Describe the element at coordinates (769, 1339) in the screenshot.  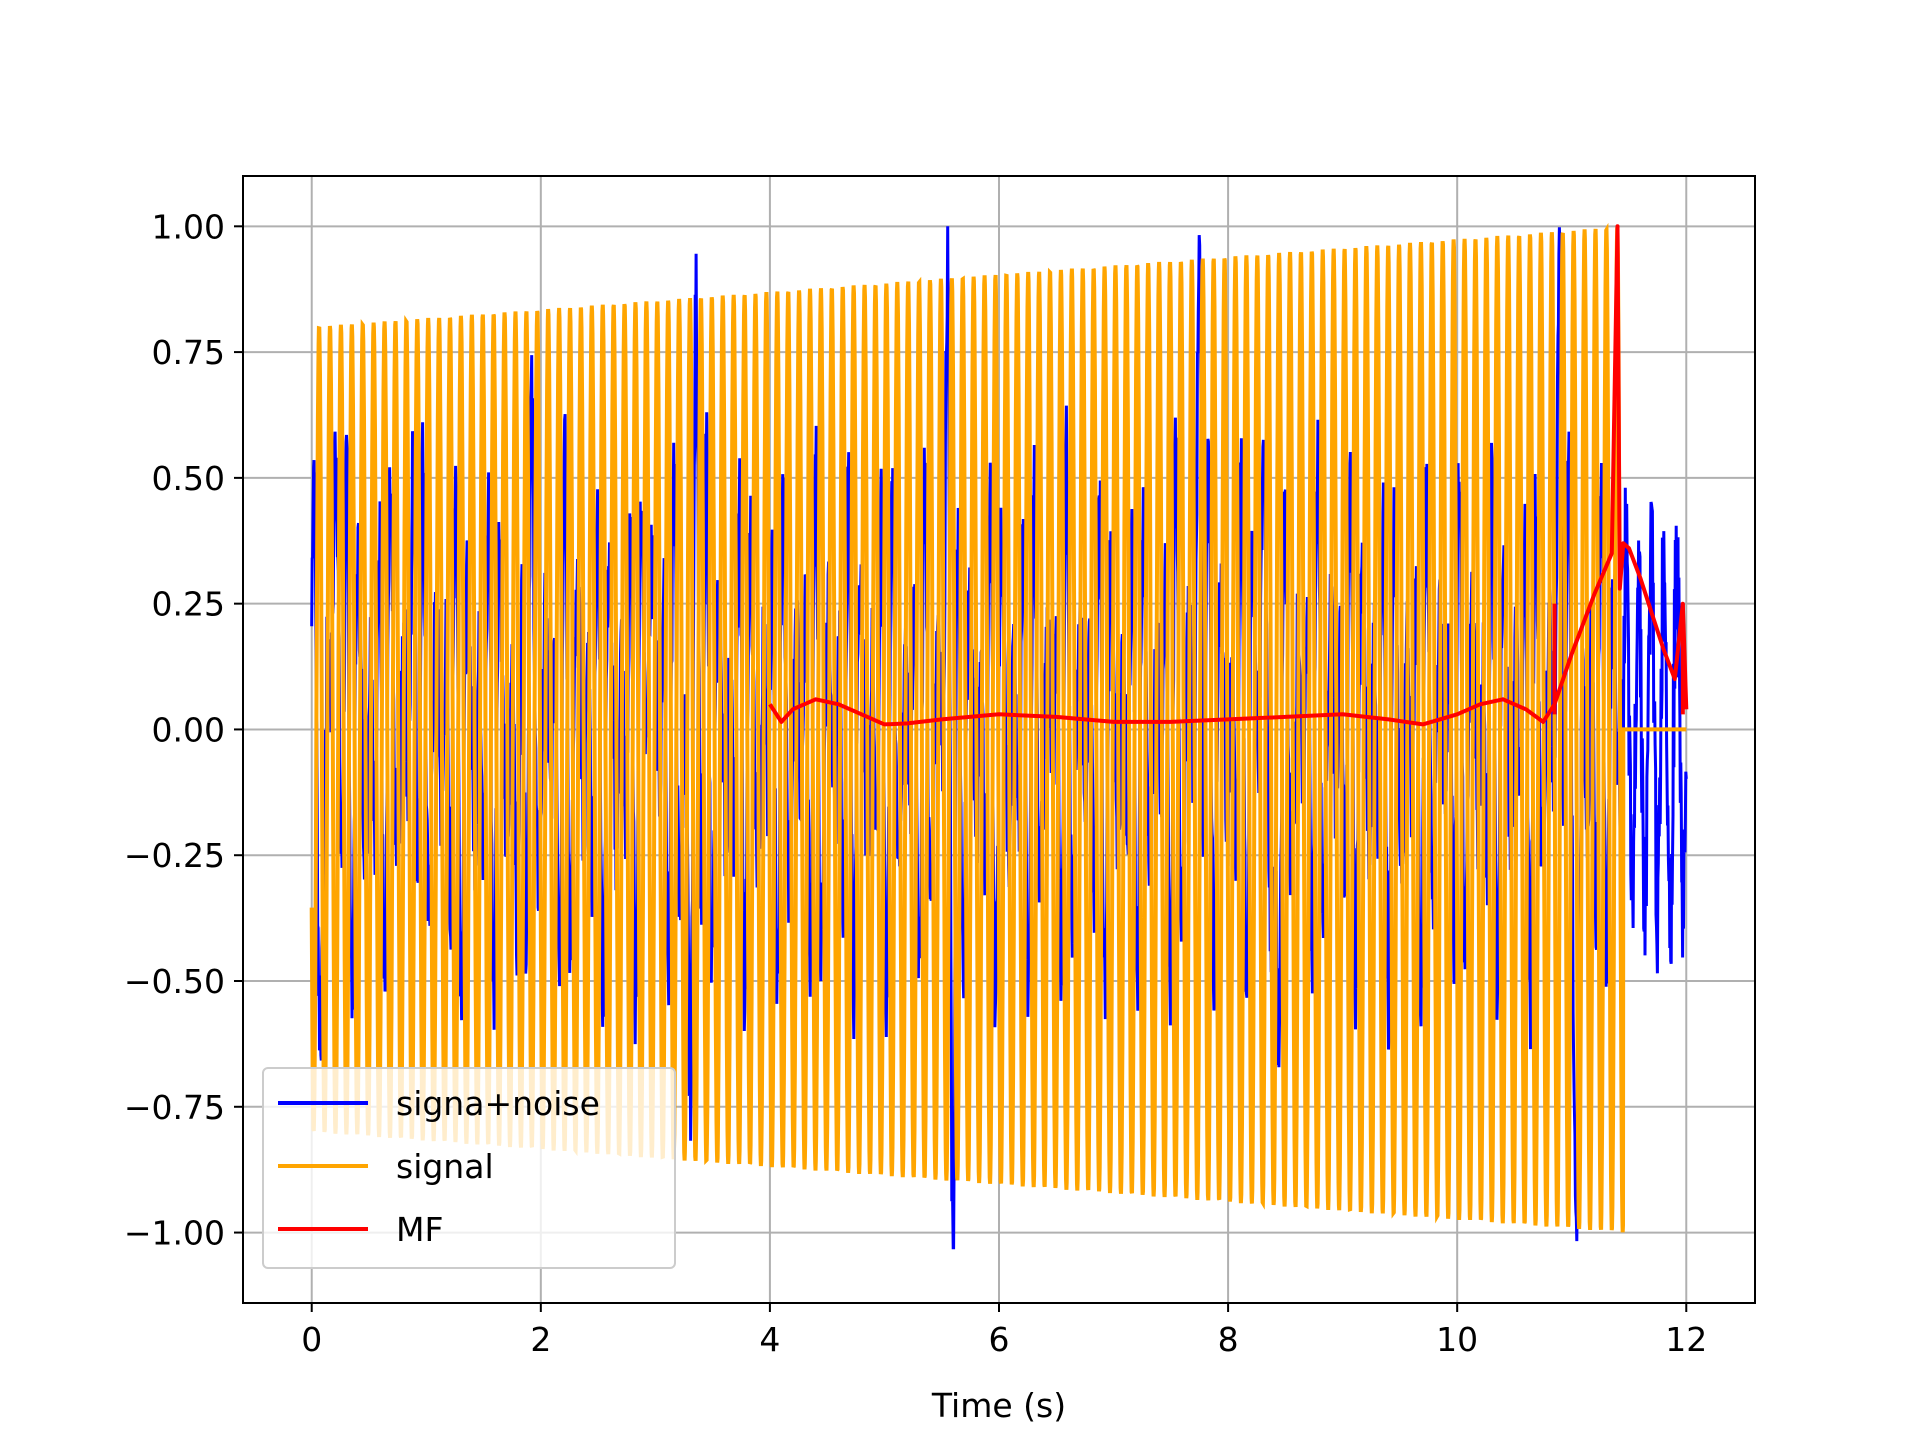
I see `x-tick-label: 4` at that location.